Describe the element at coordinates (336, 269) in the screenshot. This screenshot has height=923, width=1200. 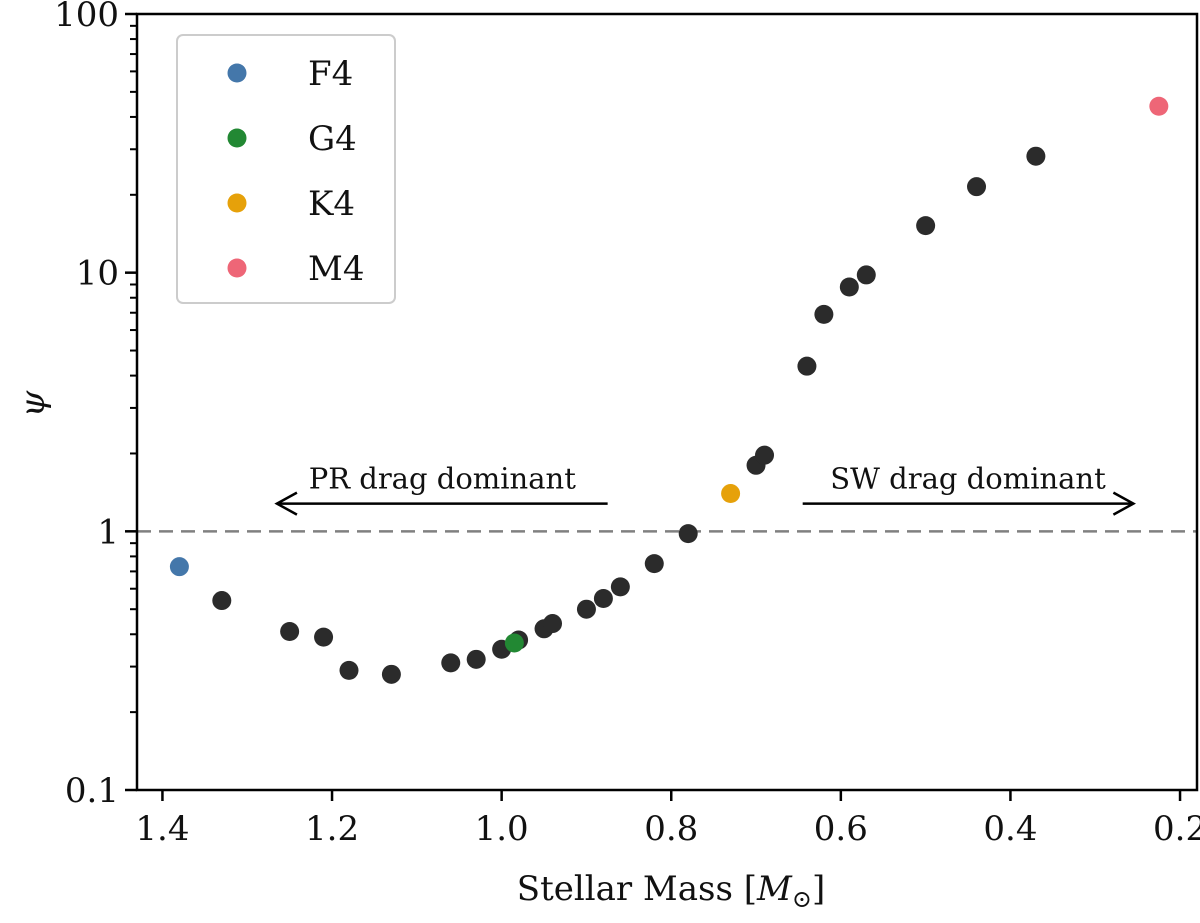
I see `legend-label-m4: M4` at that location.